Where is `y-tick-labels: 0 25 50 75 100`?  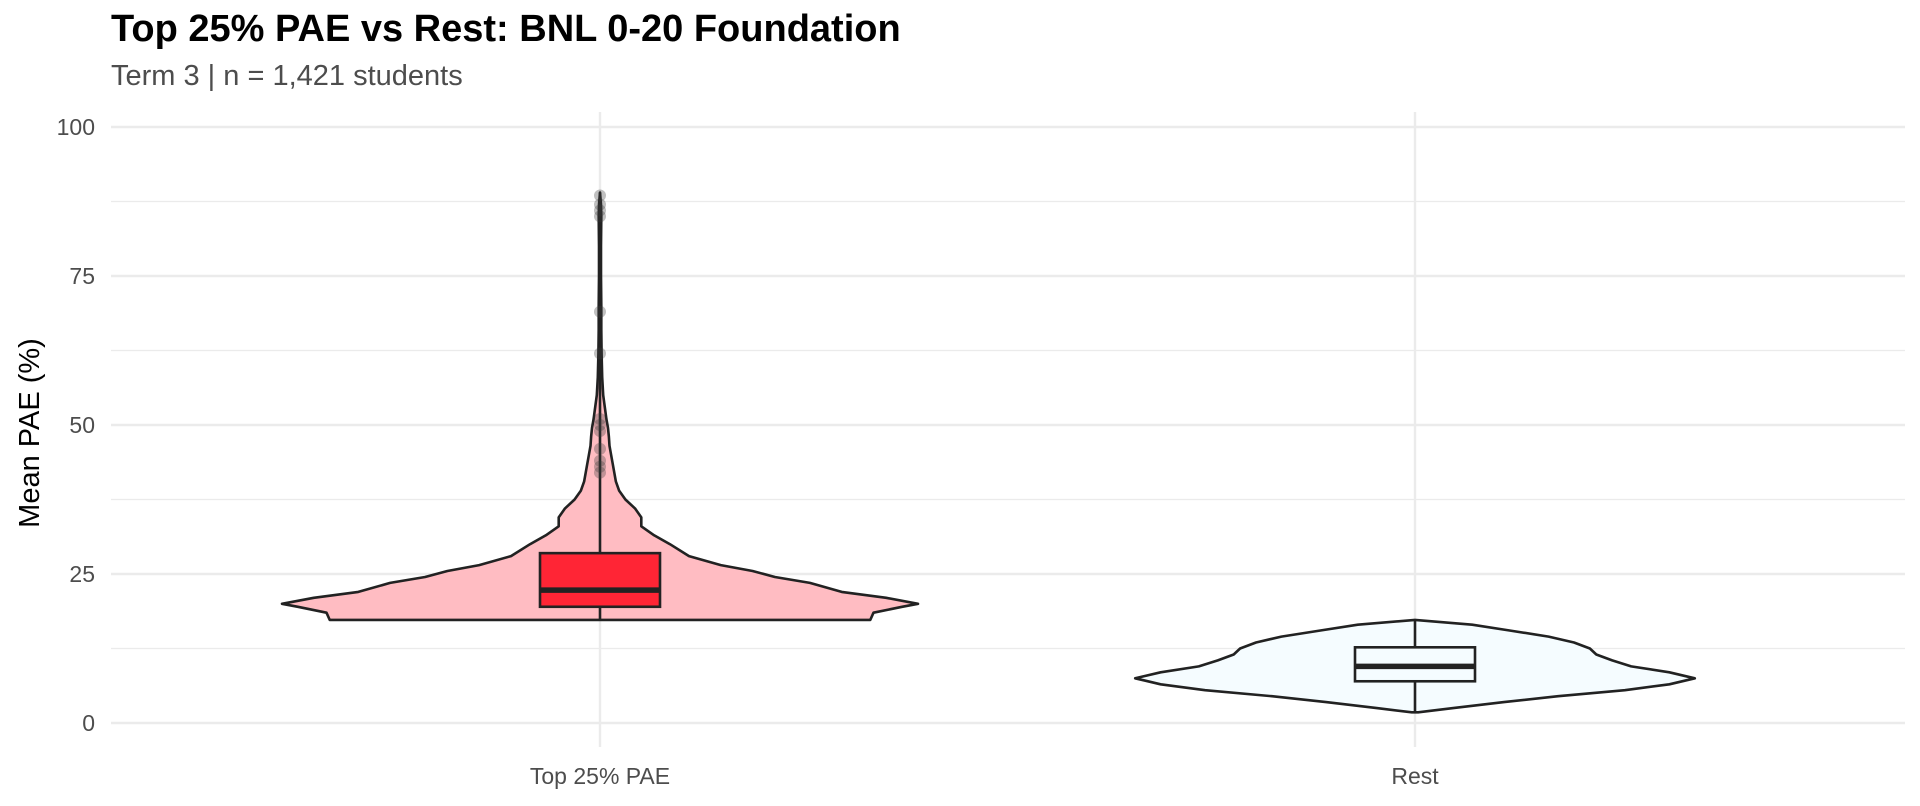
y-tick-labels: 0 25 50 75 100 is located at coordinates (76, 425).